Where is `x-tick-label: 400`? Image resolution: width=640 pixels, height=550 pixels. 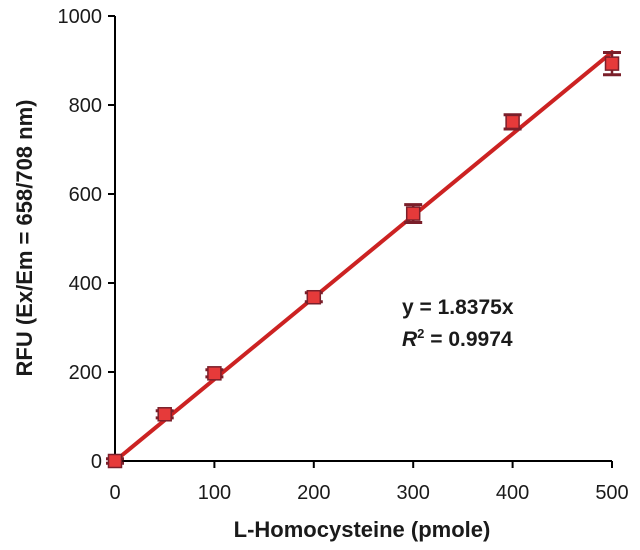
x-tick-label: 400 is located at coordinates (512, 493).